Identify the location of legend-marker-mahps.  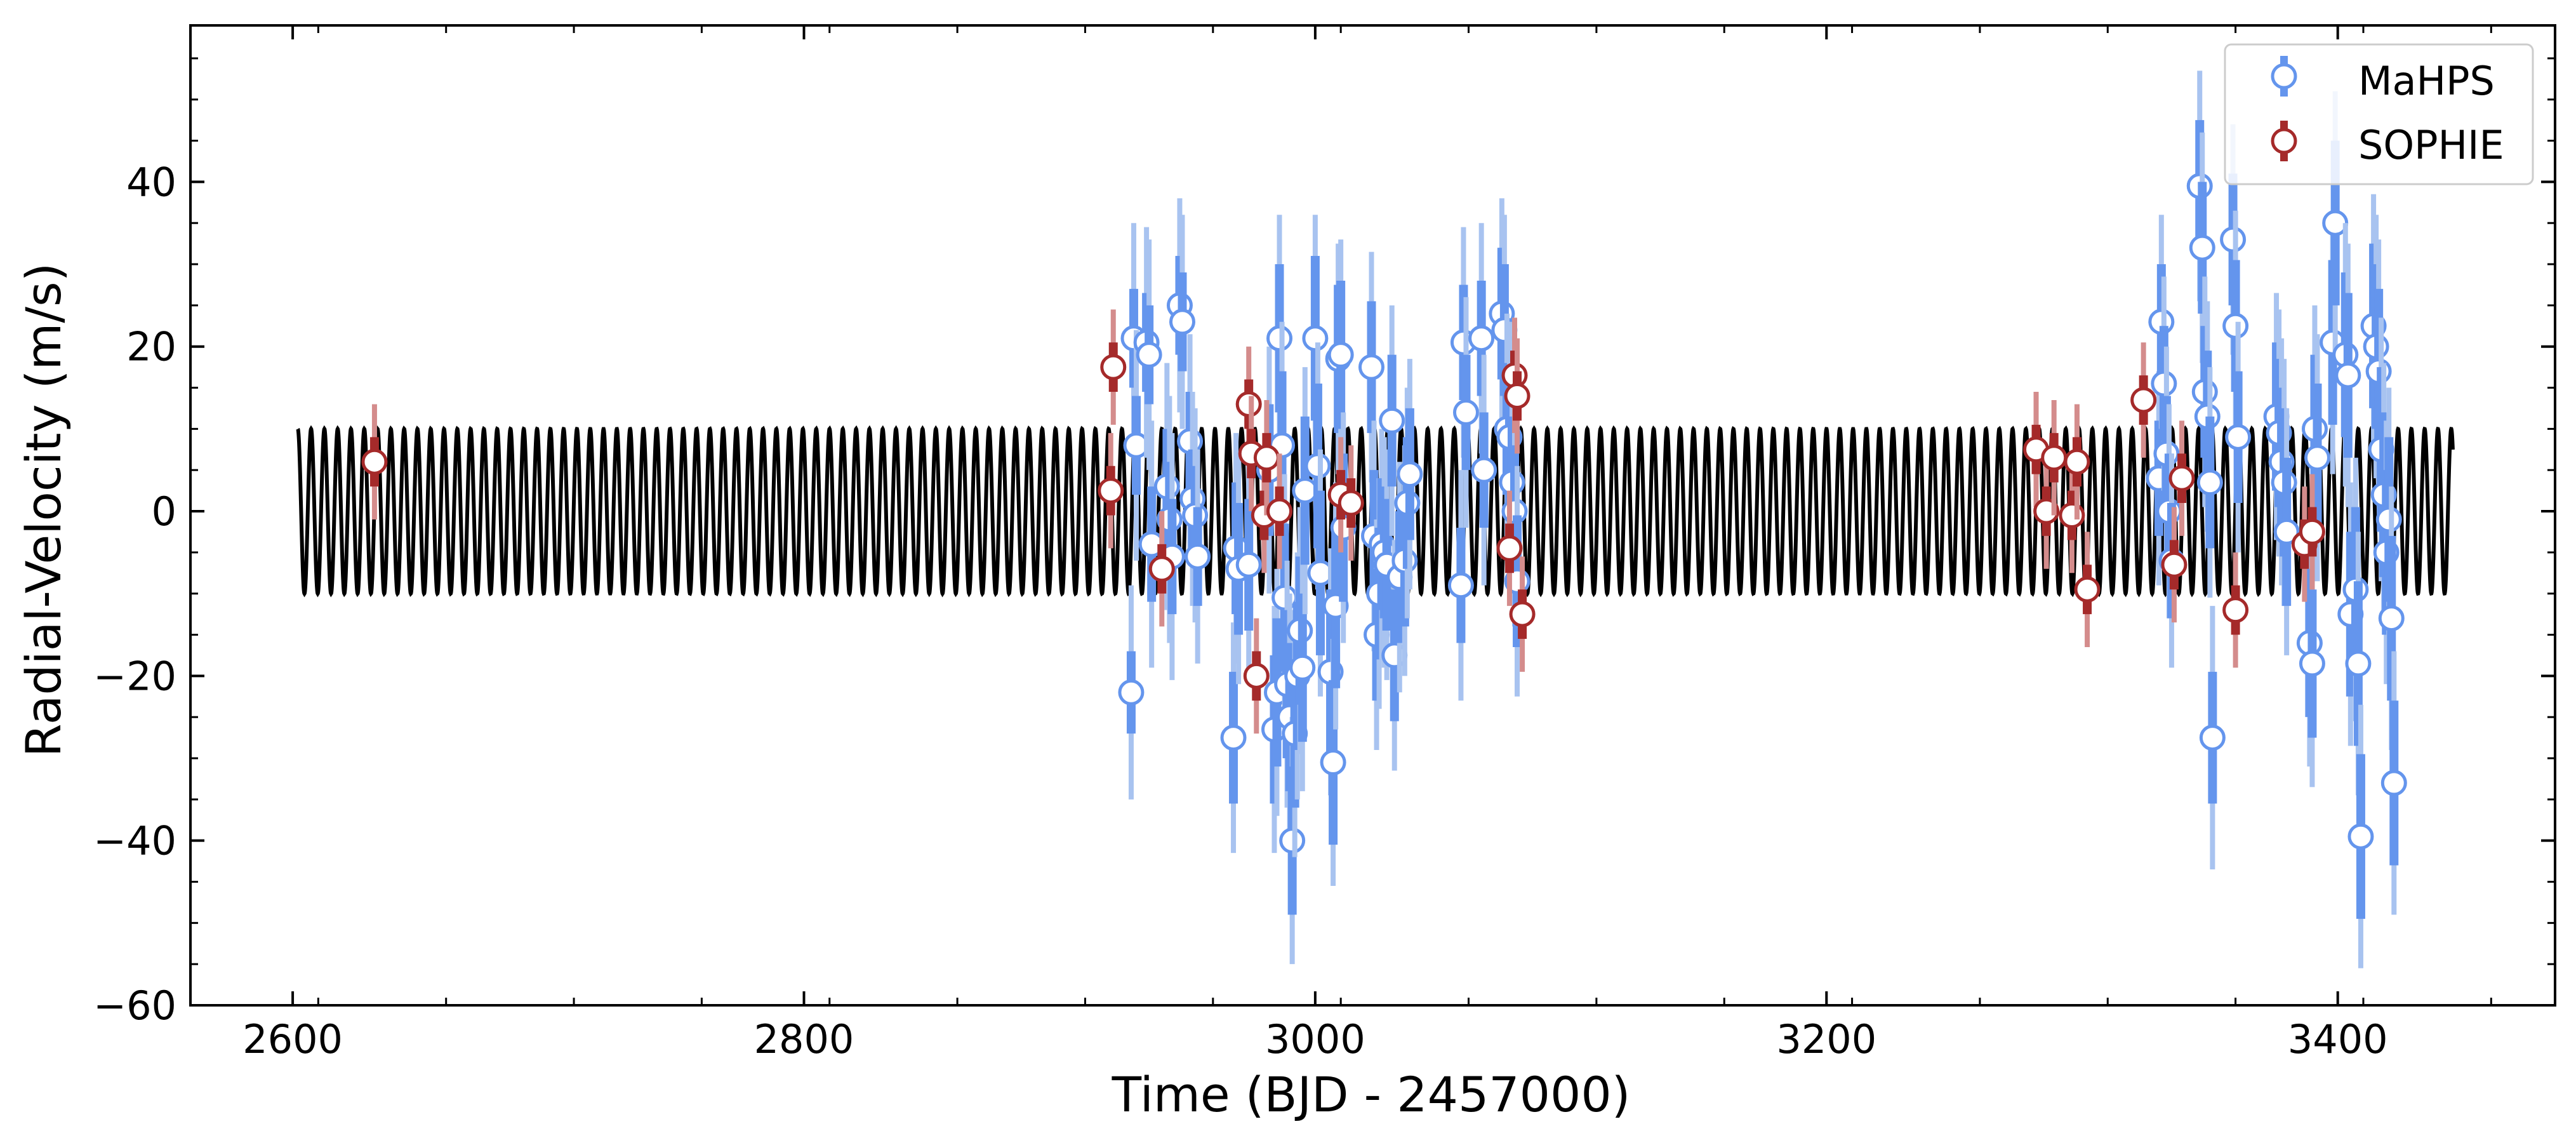
(2284, 76).